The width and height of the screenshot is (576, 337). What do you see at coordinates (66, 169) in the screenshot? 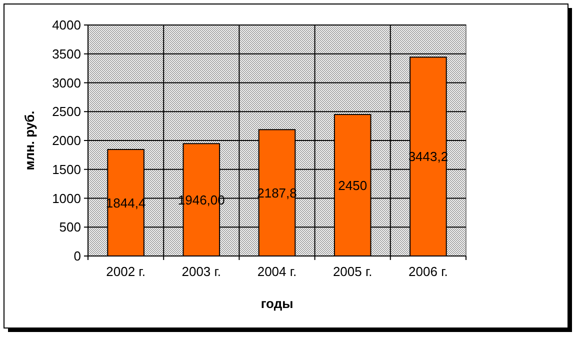
I see `y-tick-label: 1500` at bounding box center [66, 169].